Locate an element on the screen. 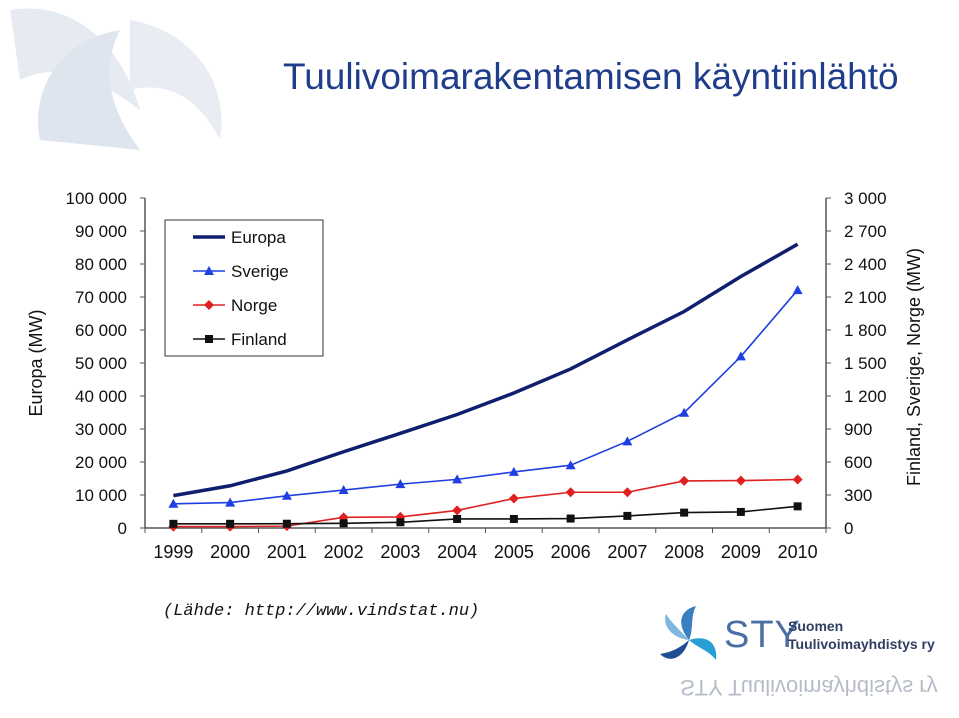 The height and width of the screenshot is (718, 959). right-tick-label: 600 is located at coordinates (858, 462).